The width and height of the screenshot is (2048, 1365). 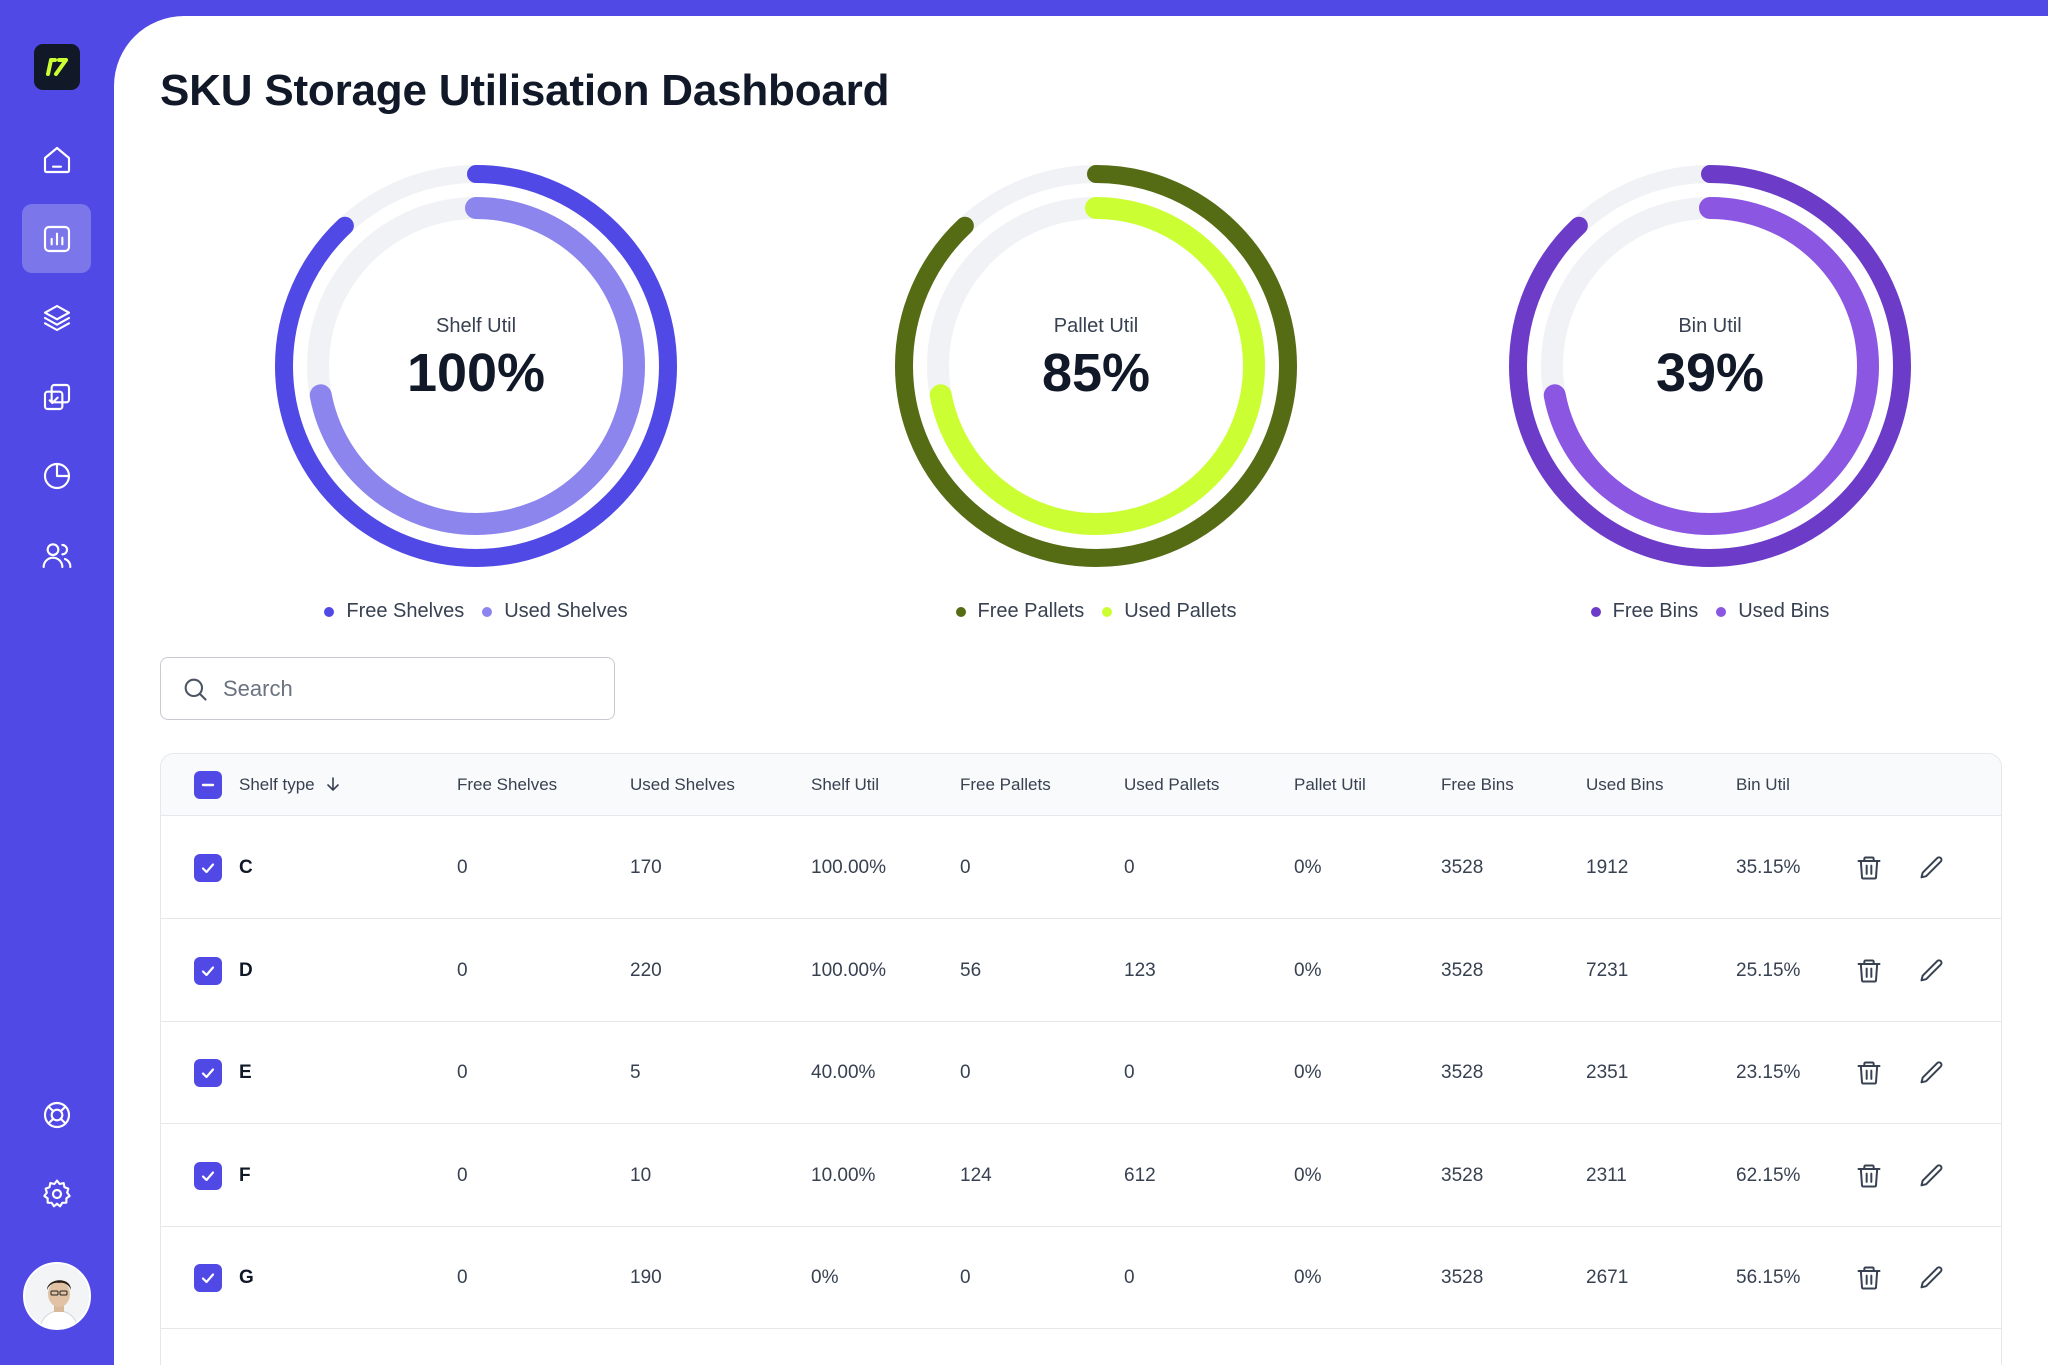 What do you see at coordinates (1140, 970) in the screenshot?
I see `table-cell: 123` at bounding box center [1140, 970].